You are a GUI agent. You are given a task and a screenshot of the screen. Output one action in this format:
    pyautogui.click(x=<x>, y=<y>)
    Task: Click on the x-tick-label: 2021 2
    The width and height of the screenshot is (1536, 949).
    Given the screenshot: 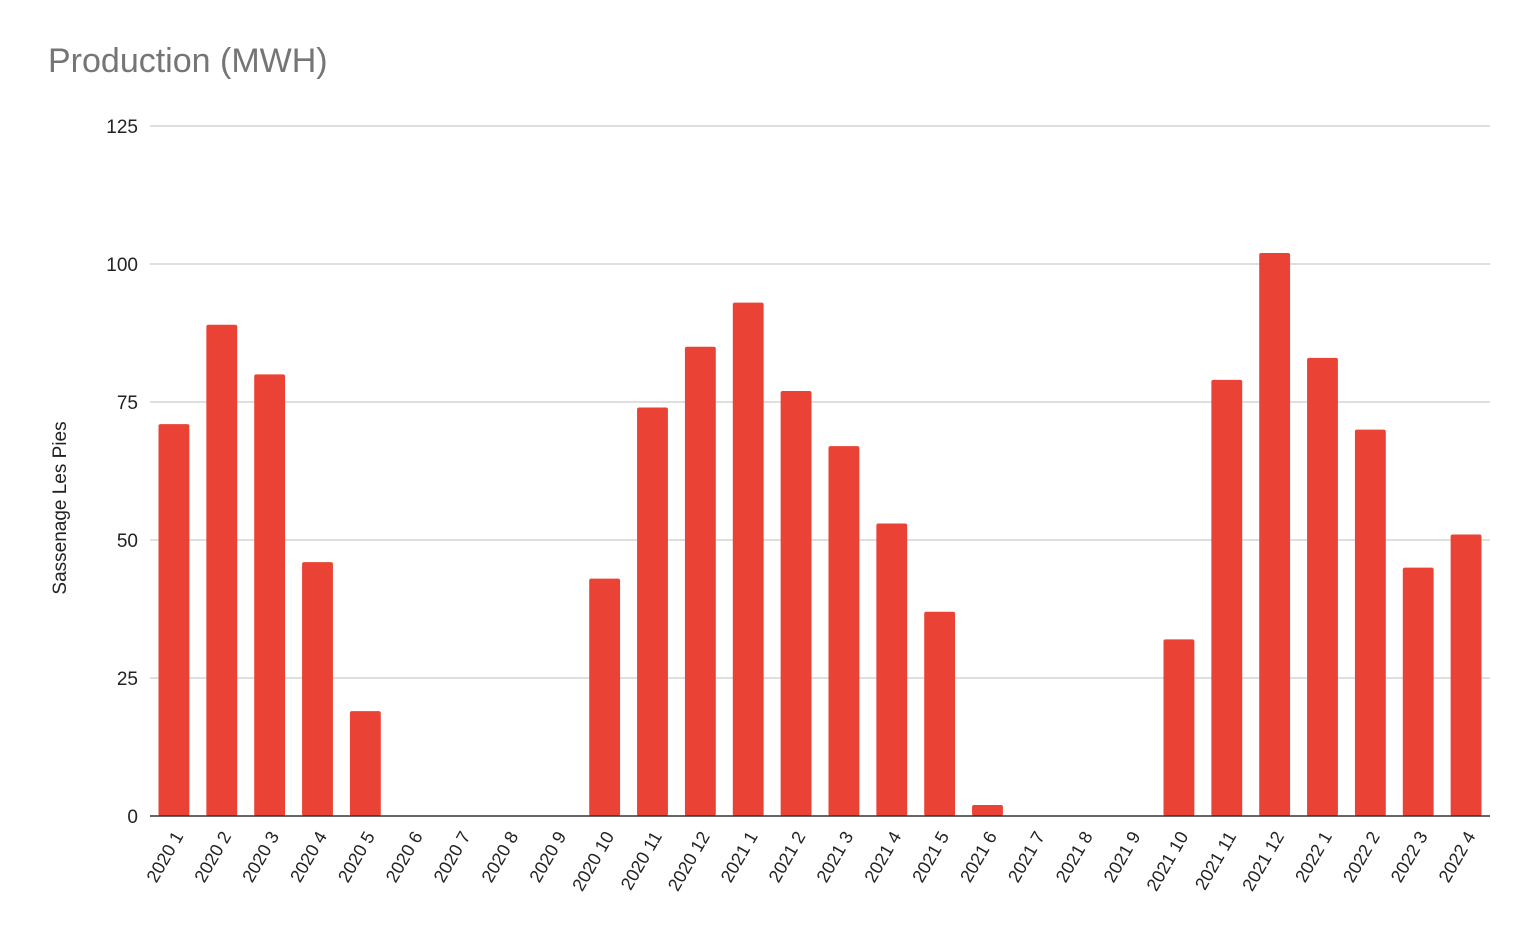 What is the action you would take?
    pyautogui.click(x=787, y=857)
    